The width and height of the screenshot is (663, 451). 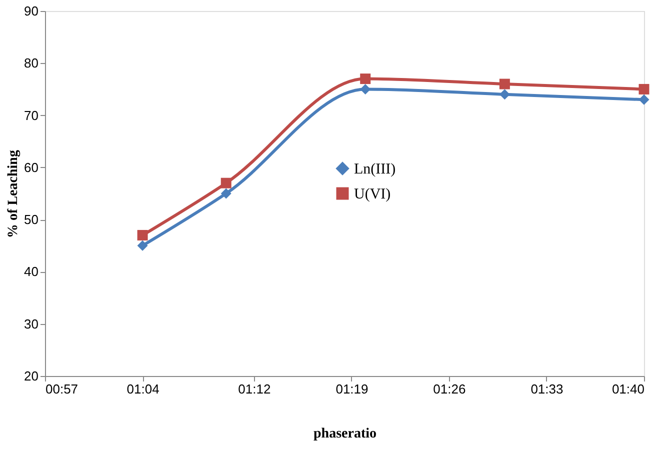 What do you see at coordinates (143, 389) in the screenshot?
I see `x-tick-label: 01:04` at bounding box center [143, 389].